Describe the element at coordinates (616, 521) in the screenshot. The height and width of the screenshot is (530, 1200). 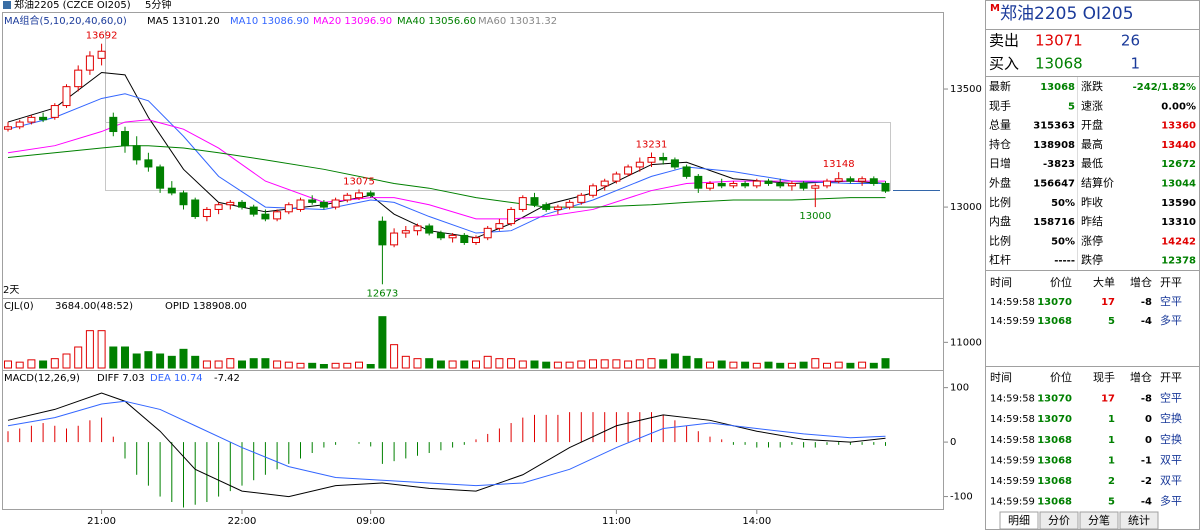
I see `x-tick-label: 11:00` at that location.